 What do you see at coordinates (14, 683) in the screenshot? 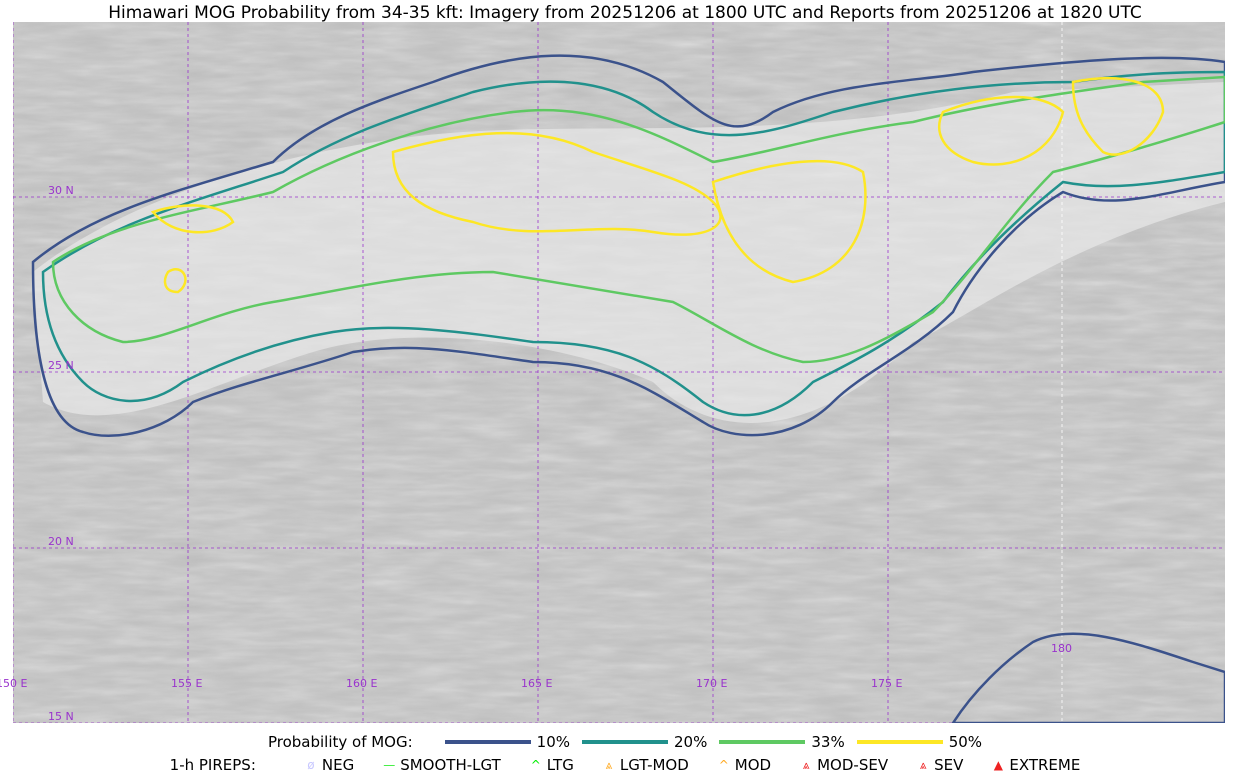
I see `lon-label: 150 E` at bounding box center [14, 683].